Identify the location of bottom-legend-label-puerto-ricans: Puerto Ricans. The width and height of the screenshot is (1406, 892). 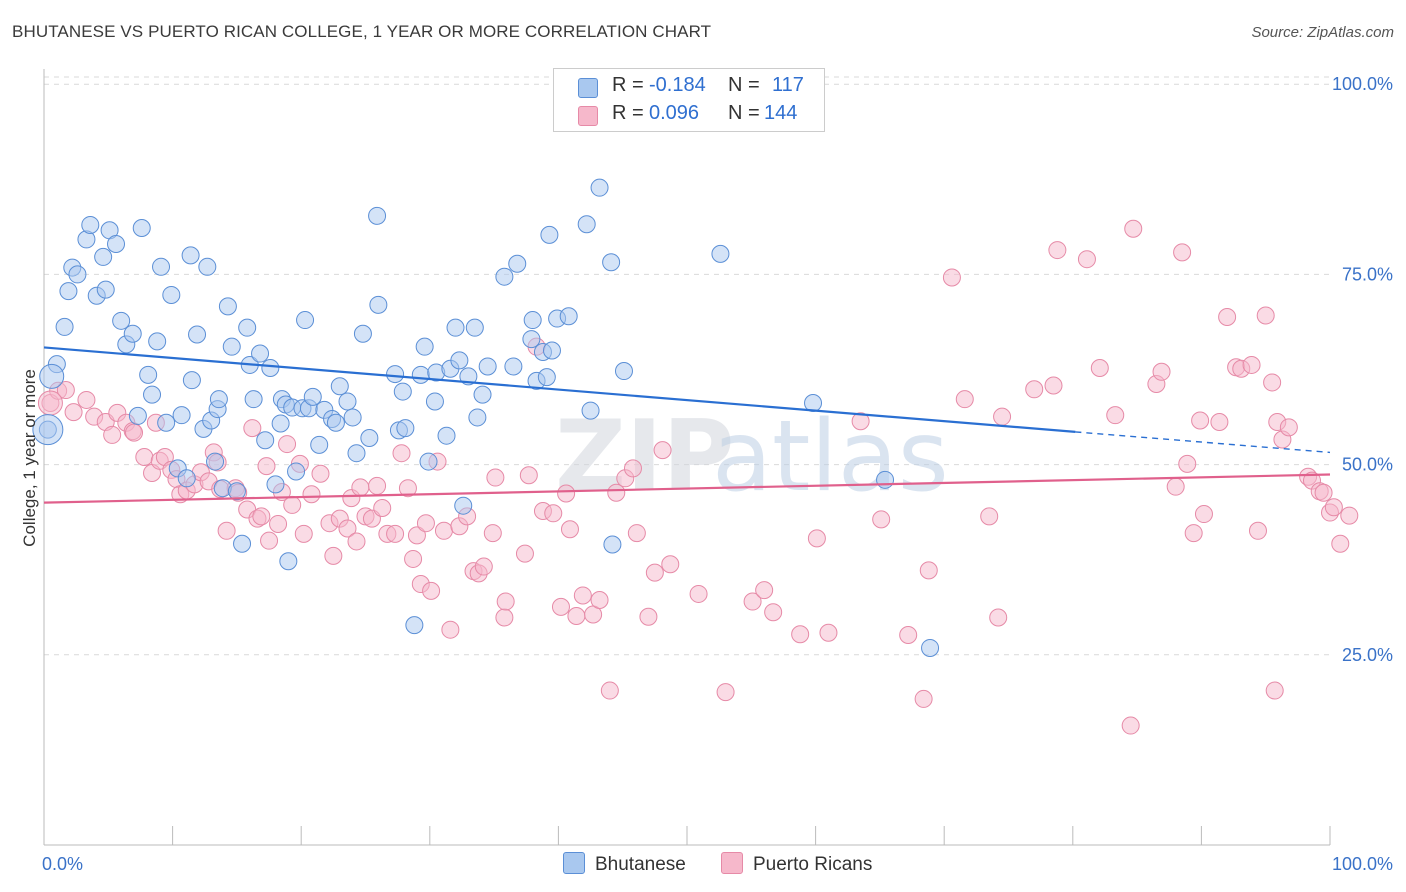
(813, 864).